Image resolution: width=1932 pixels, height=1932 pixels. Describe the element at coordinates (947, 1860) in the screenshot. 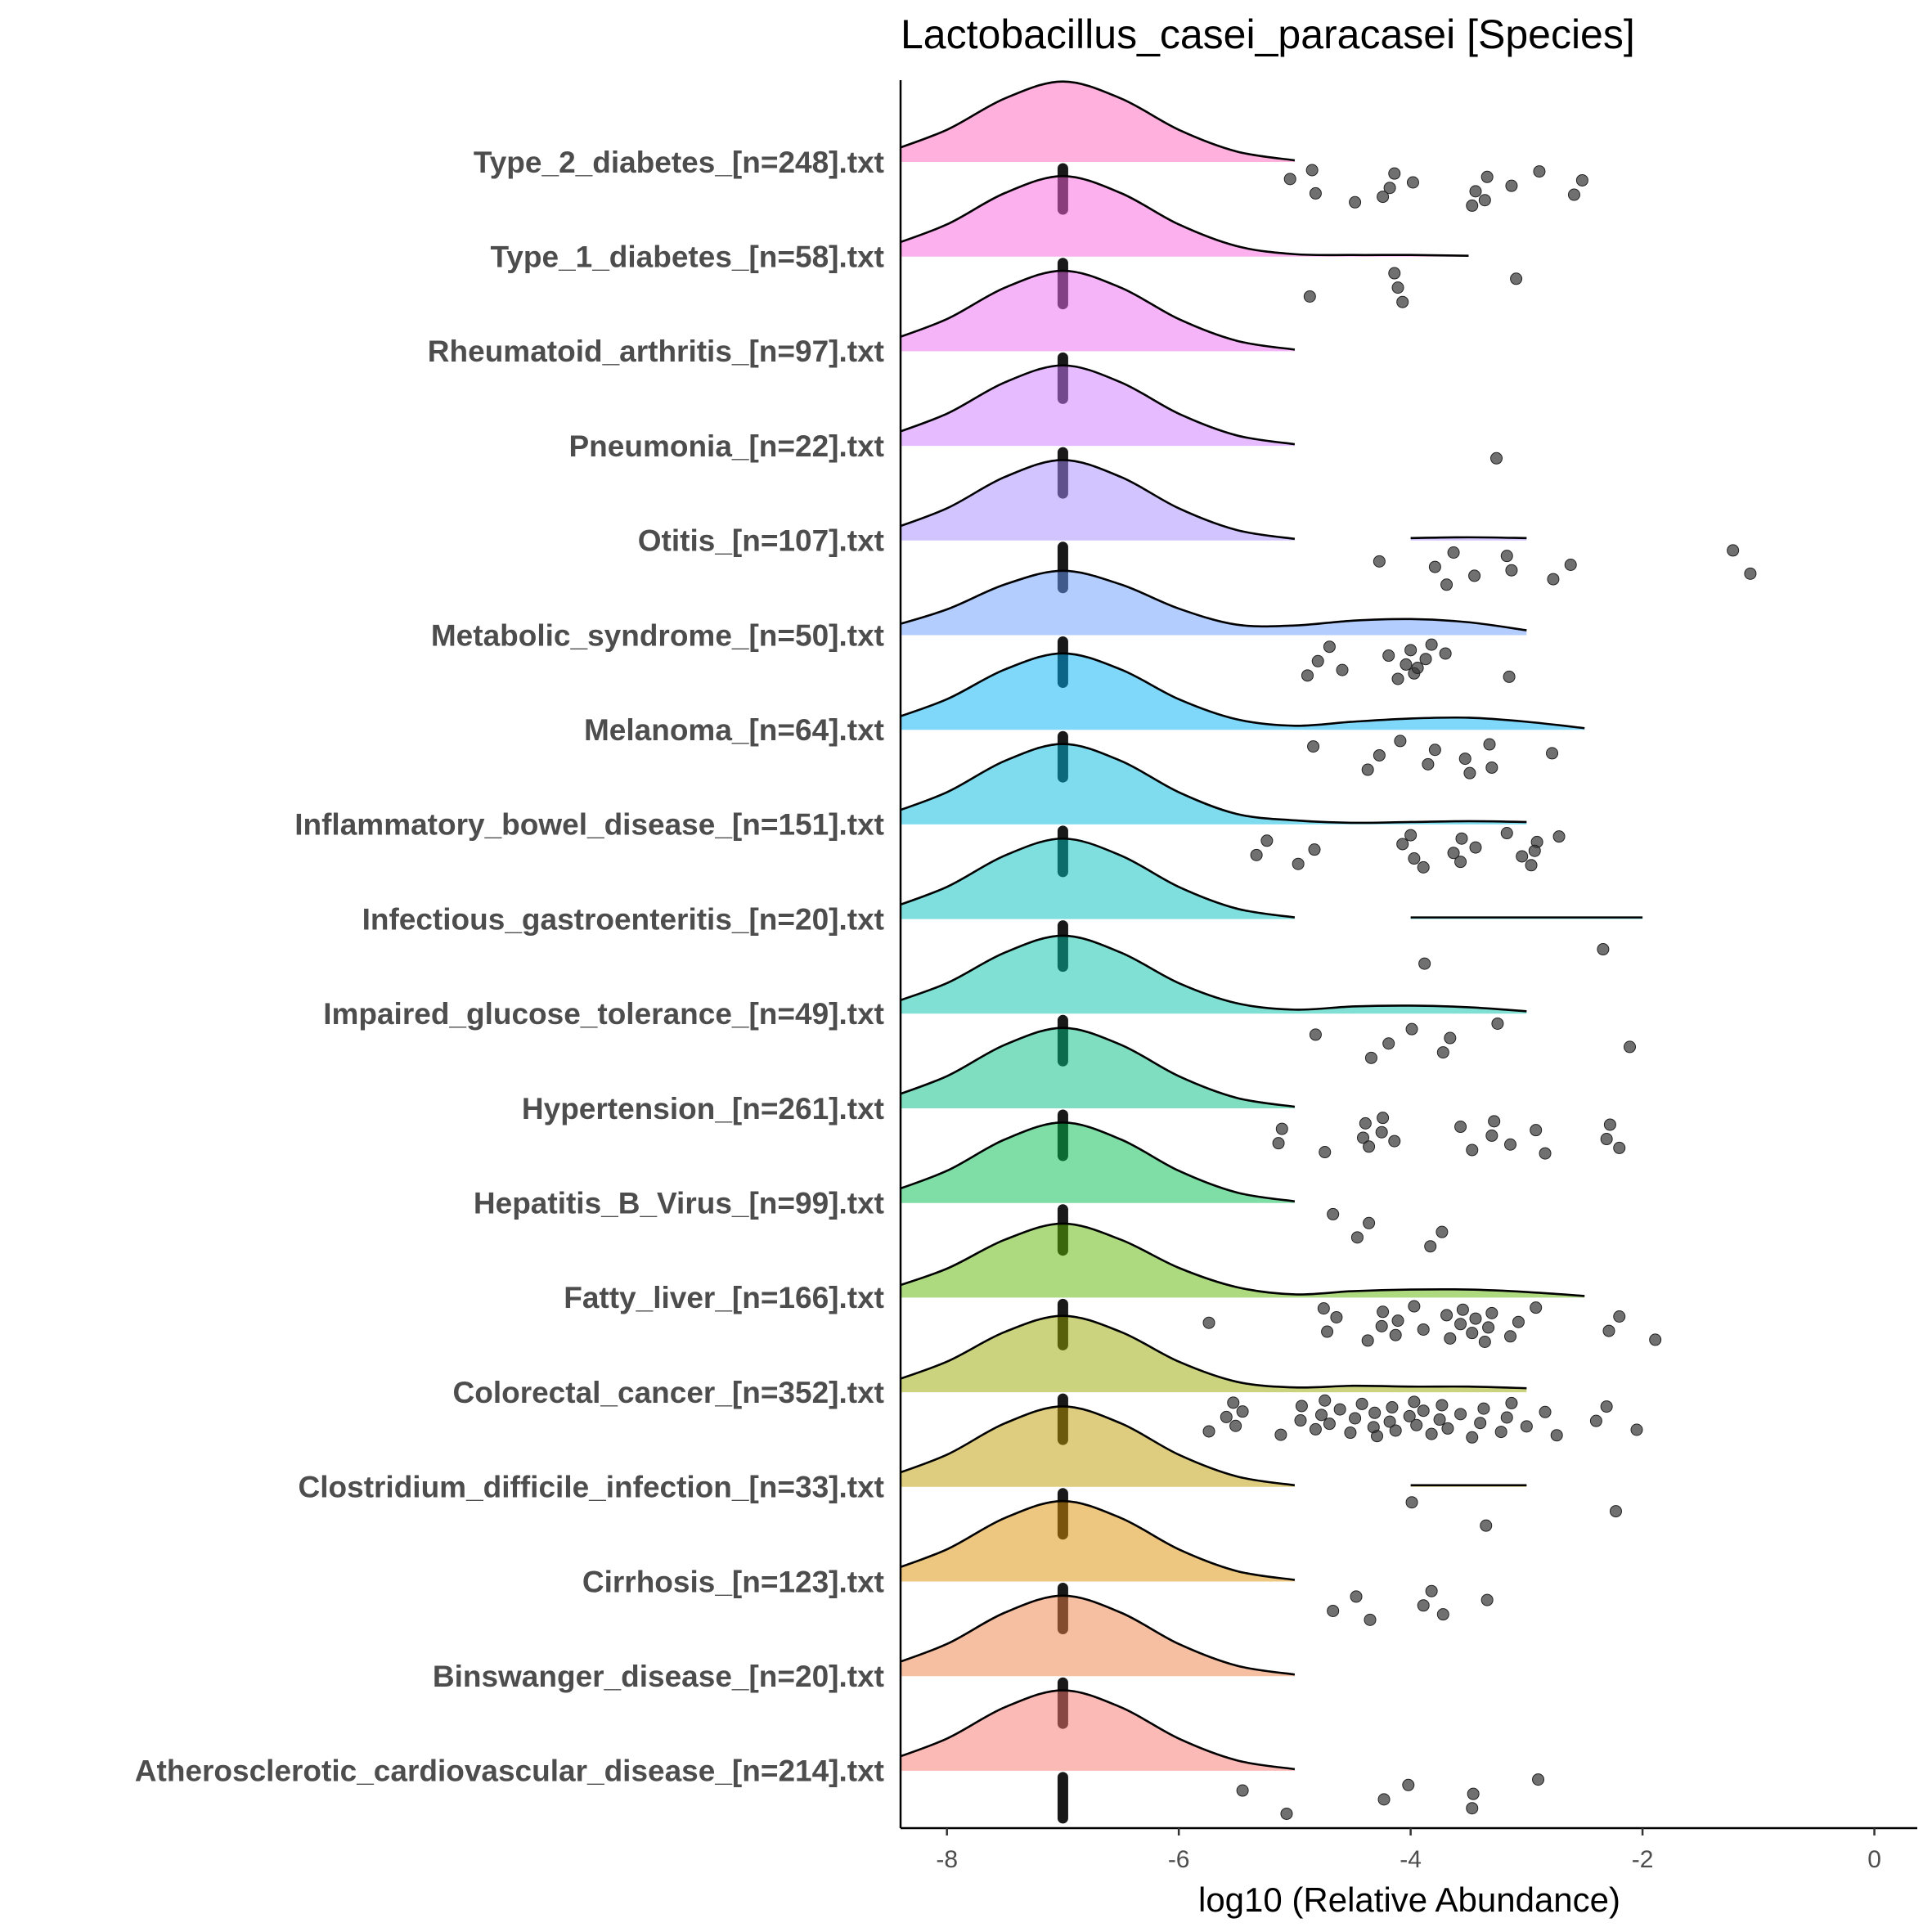

I see `x-tick-label: -8` at that location.